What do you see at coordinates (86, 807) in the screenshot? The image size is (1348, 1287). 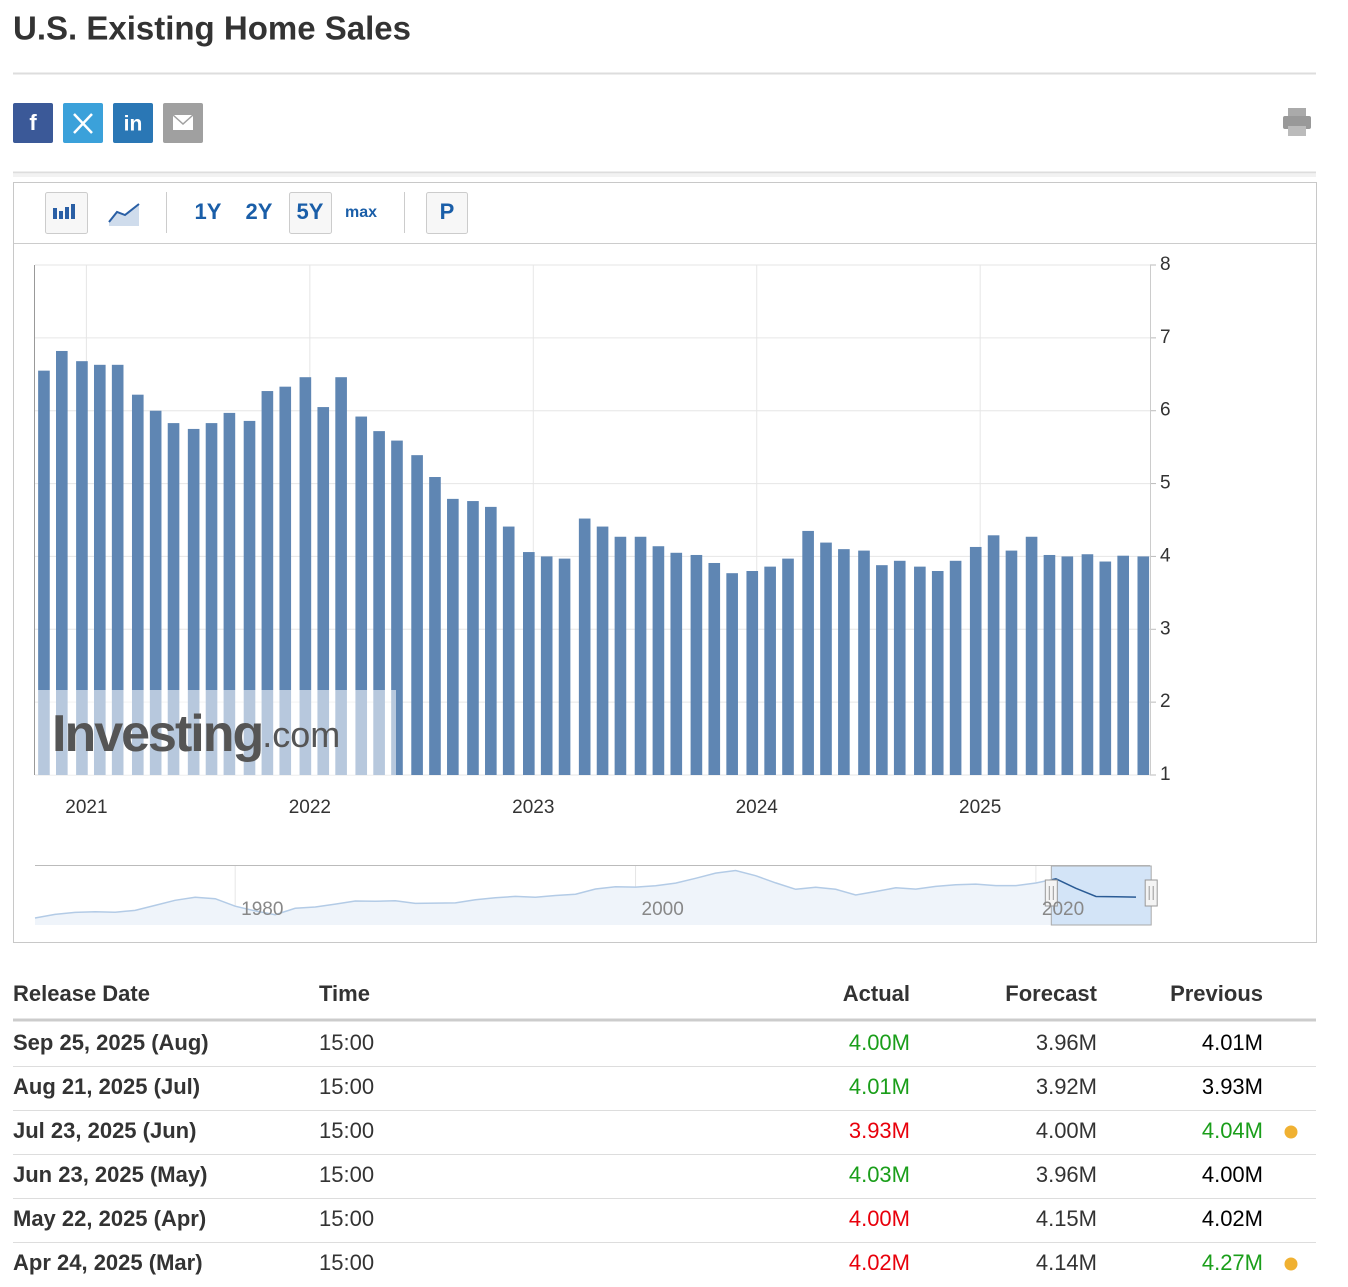 I see `x-tick-label: 2021` at bounding box center [86, 807].